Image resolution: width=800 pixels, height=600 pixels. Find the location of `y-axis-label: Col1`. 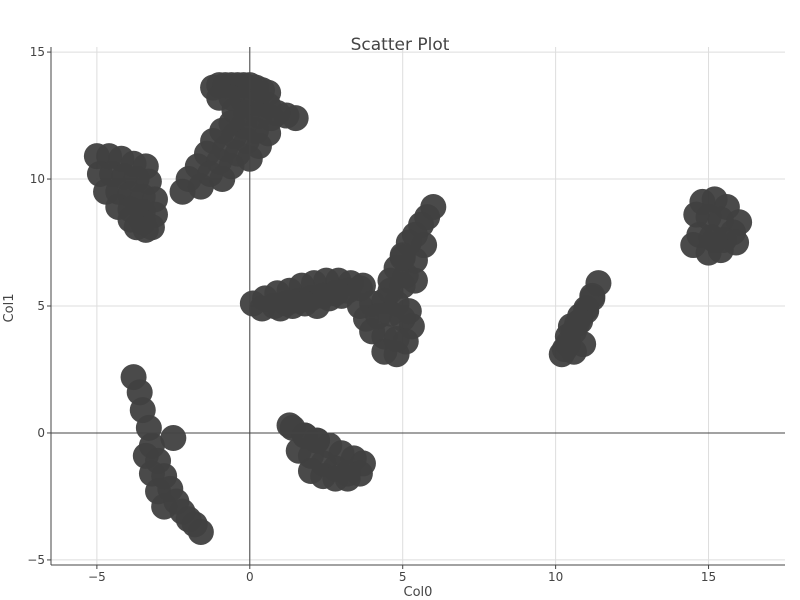

y-axis-label: Col1 is located at coordinates (9, 308).